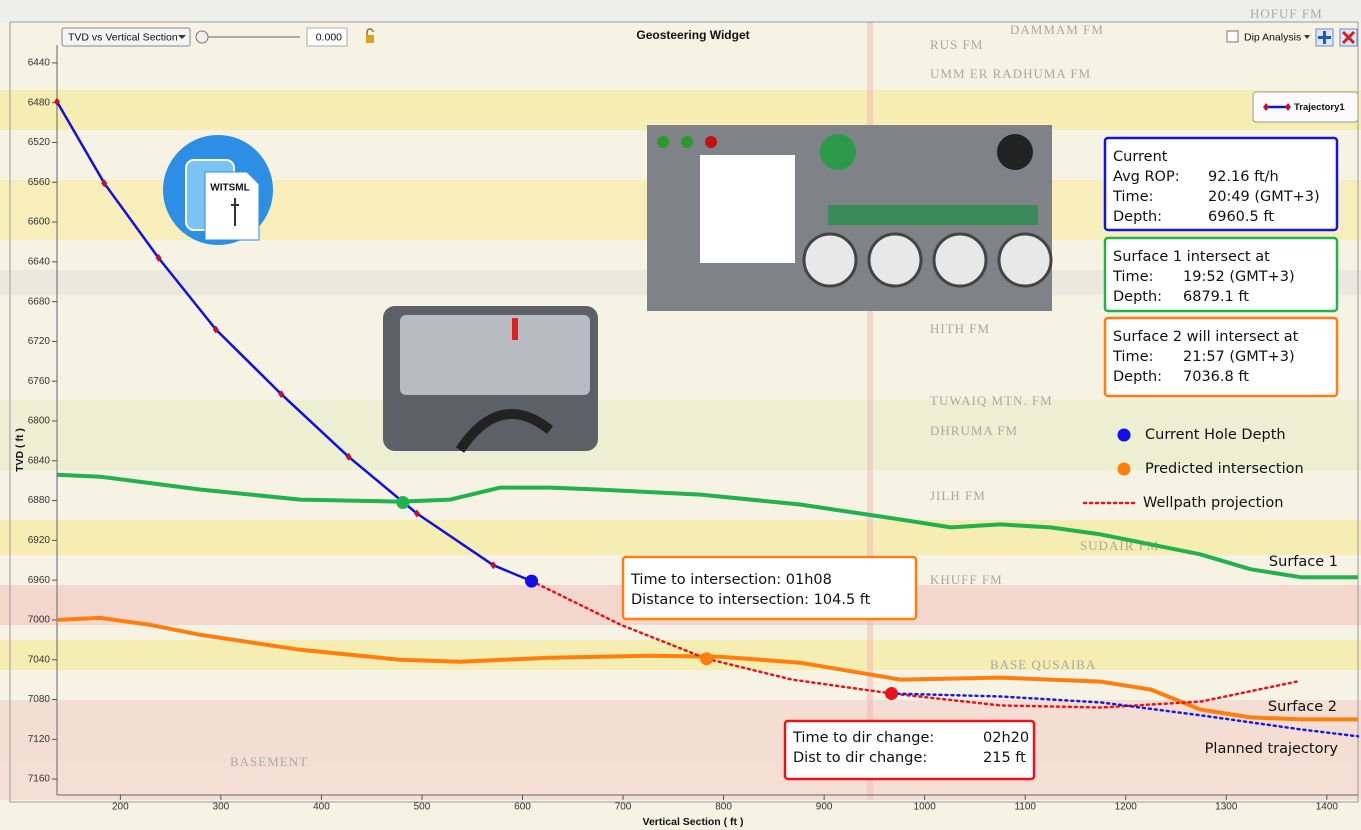  Describe the element at coordinates (824, 807) in the screenshot. I see `x-tick-label: 900` at that location.